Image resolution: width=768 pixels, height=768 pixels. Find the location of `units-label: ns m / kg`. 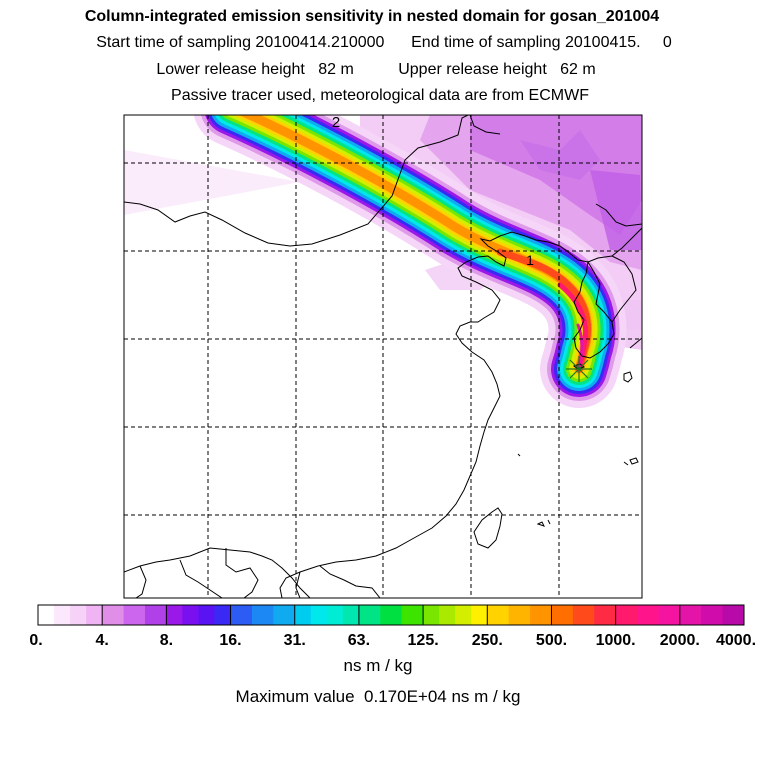

units-label: ns m / kg is located at coordinates (378, 665).